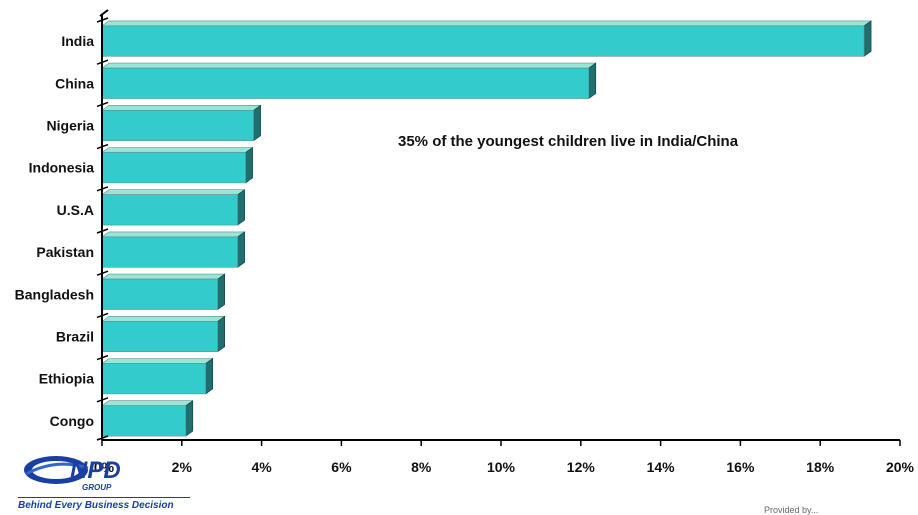 The width and height of the screenshot is (918, 515). I want to click on bar-pakistan, so click(173, 249).